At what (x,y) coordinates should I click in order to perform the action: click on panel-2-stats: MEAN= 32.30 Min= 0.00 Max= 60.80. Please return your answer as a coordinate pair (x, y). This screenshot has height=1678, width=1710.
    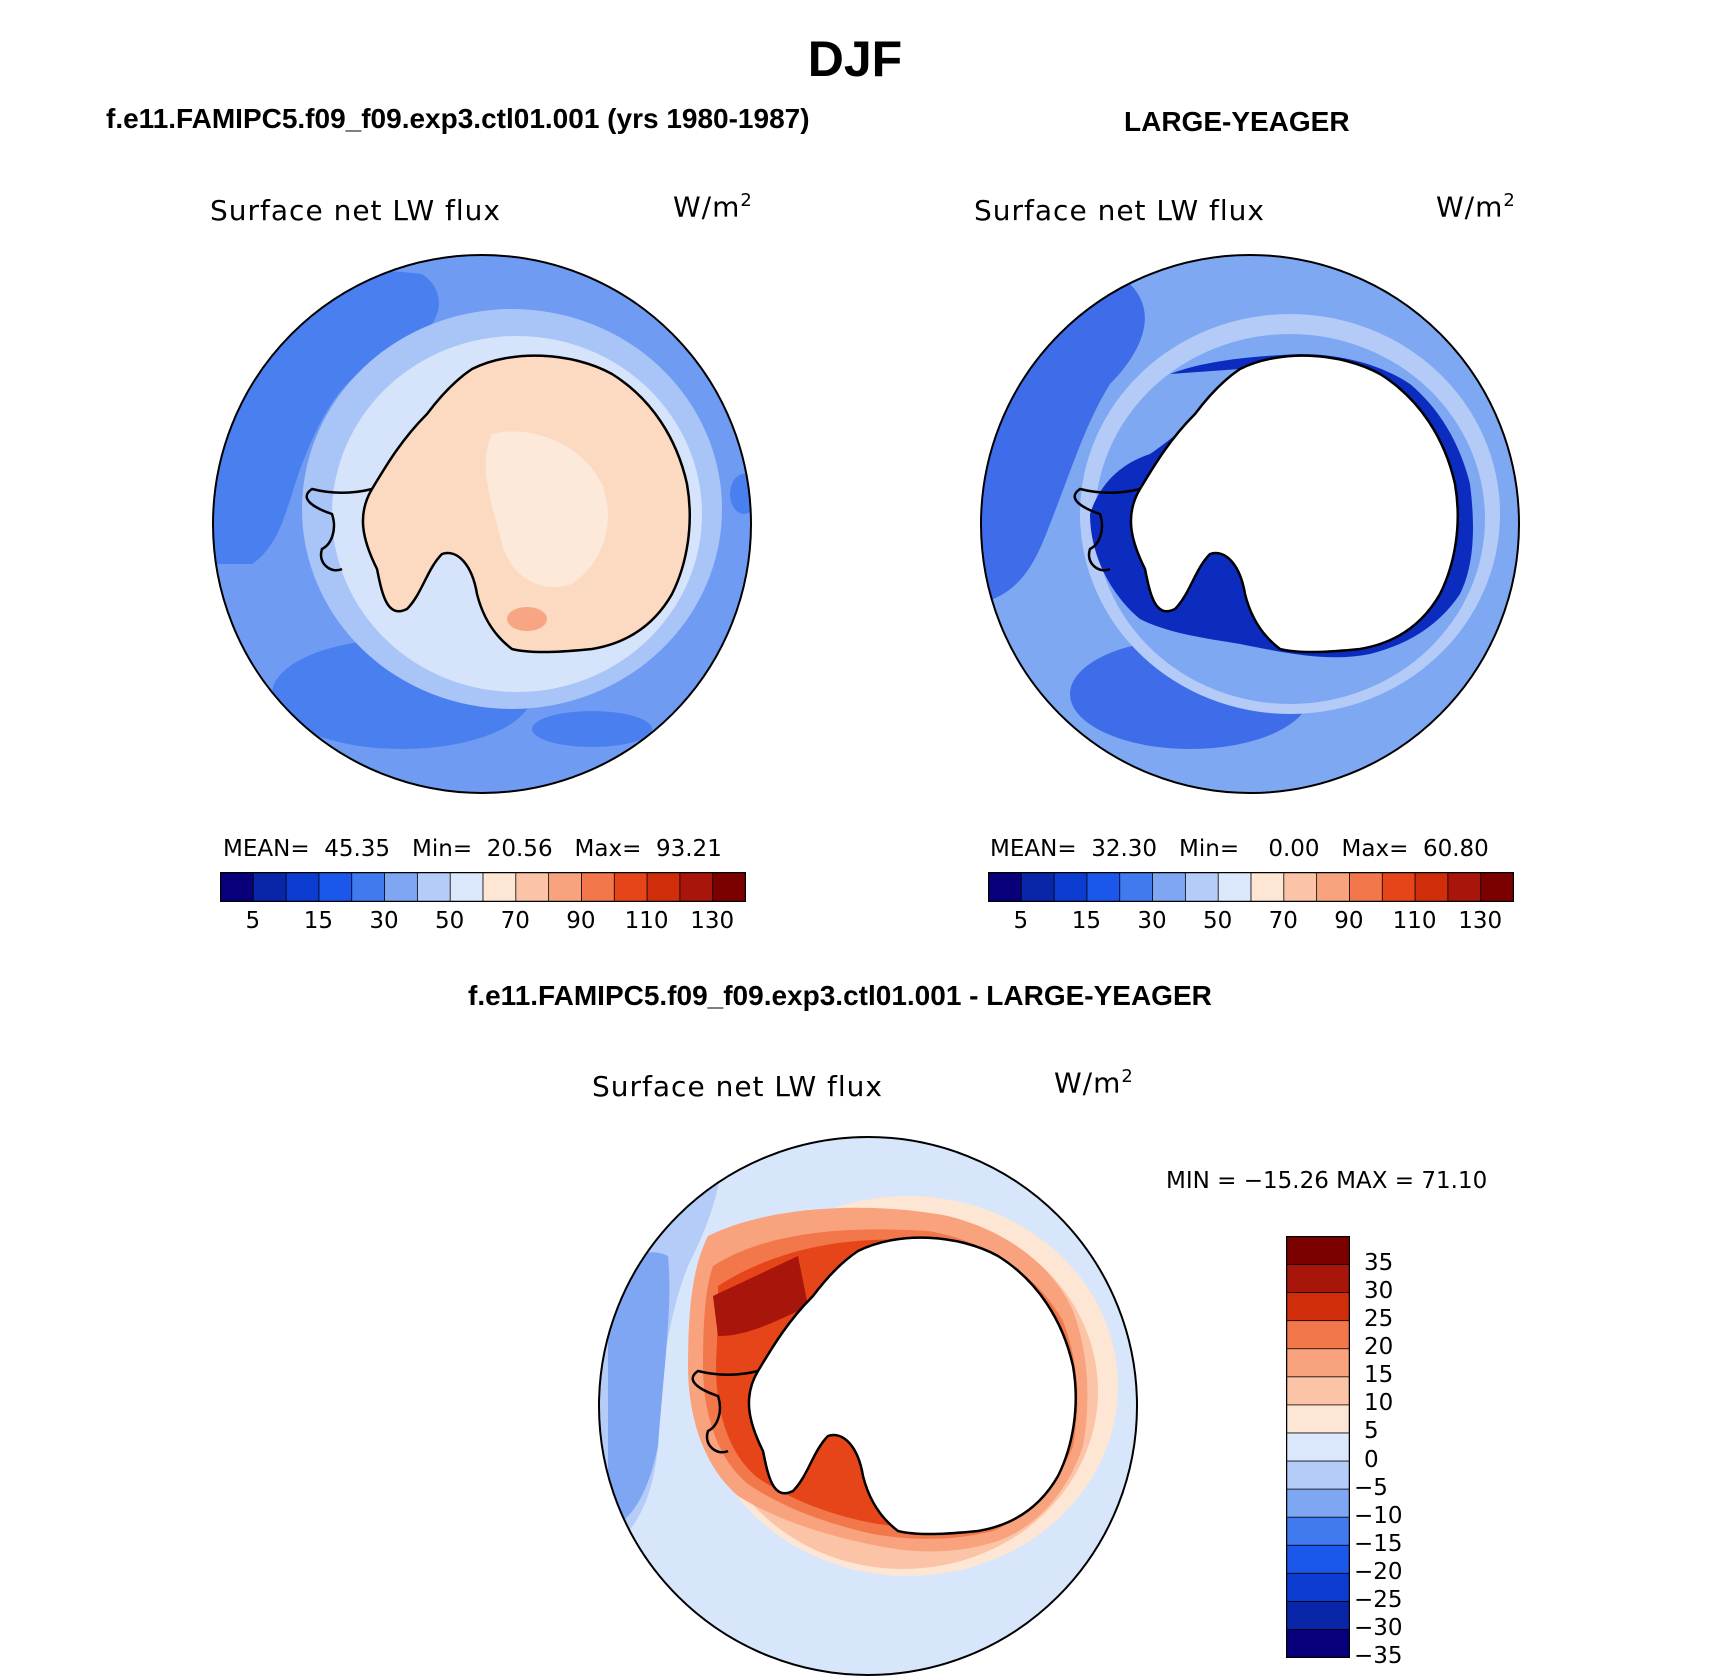
    Looking at the image, I should click on (1239, 849).